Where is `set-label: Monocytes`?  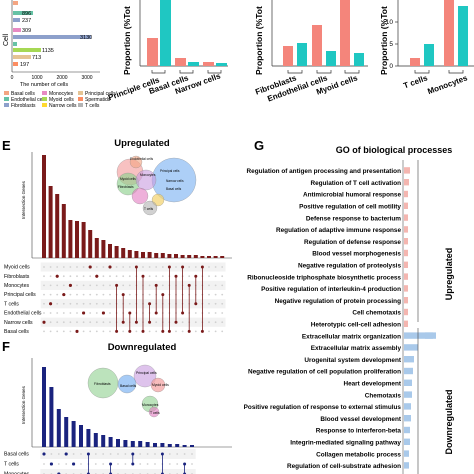
set-label: Monocytes is located at coordinates (16, 473).